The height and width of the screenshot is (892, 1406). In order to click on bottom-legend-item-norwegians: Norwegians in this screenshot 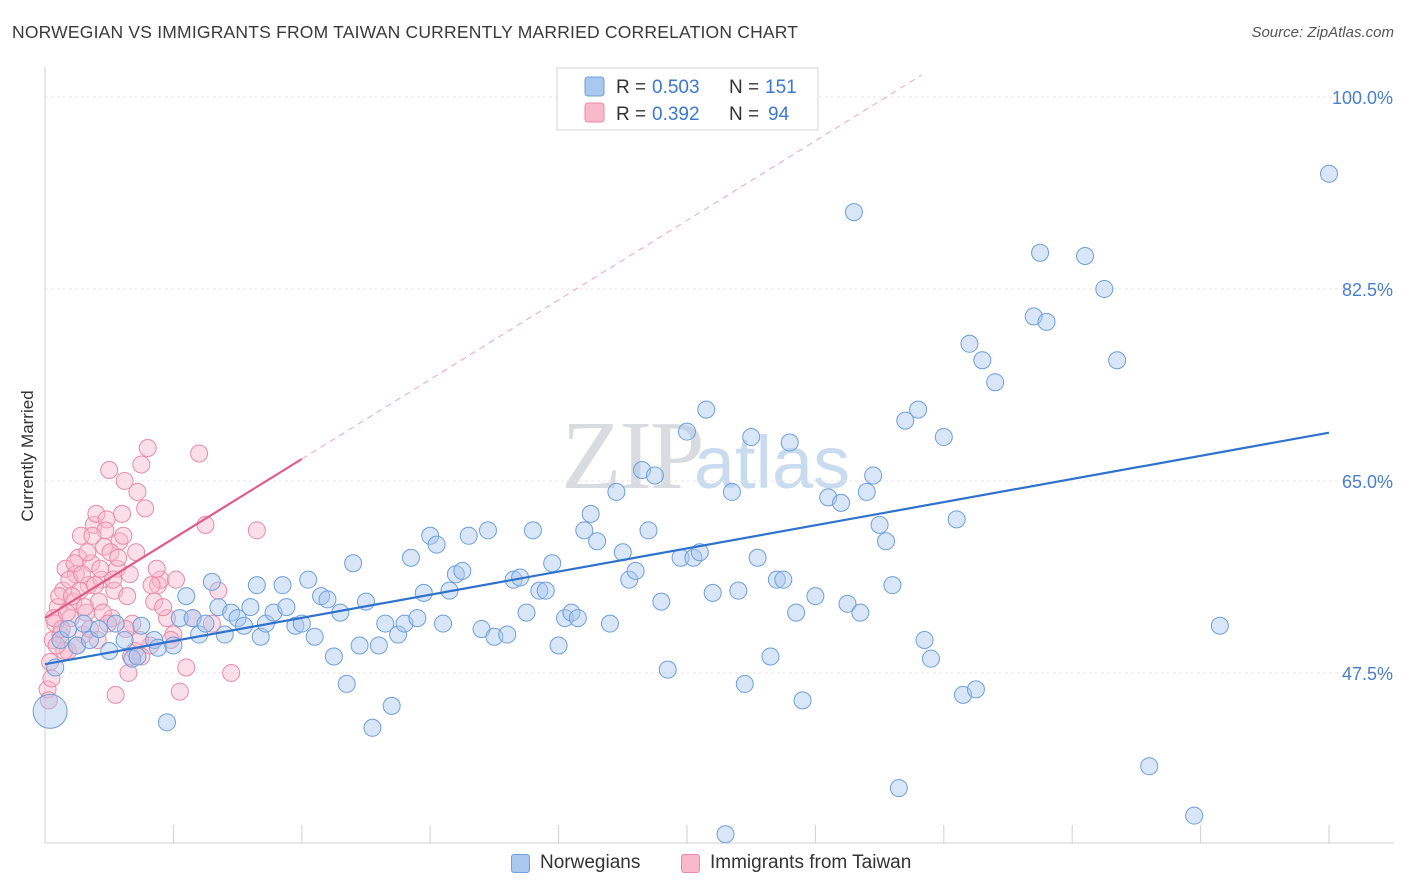, I will do `click(575, 863)`.